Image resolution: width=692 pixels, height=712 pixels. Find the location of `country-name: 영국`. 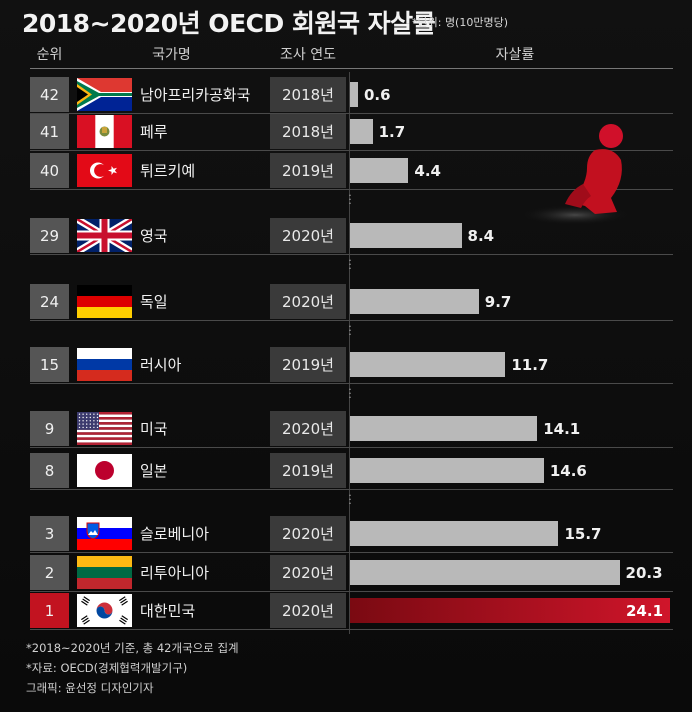

country-name: 영국 is located at coordinates (154, 236).